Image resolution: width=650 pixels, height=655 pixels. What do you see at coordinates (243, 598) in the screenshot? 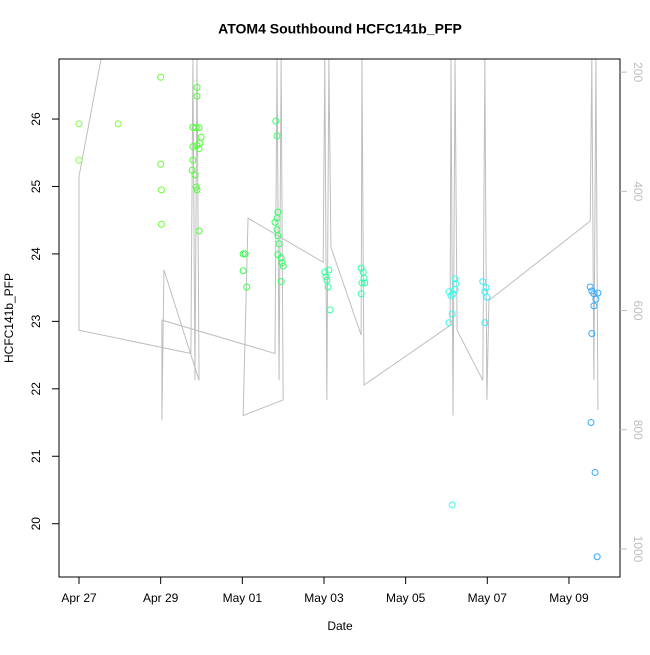
I see `x-tick-label: May 01` at bounding box center [243, 598].